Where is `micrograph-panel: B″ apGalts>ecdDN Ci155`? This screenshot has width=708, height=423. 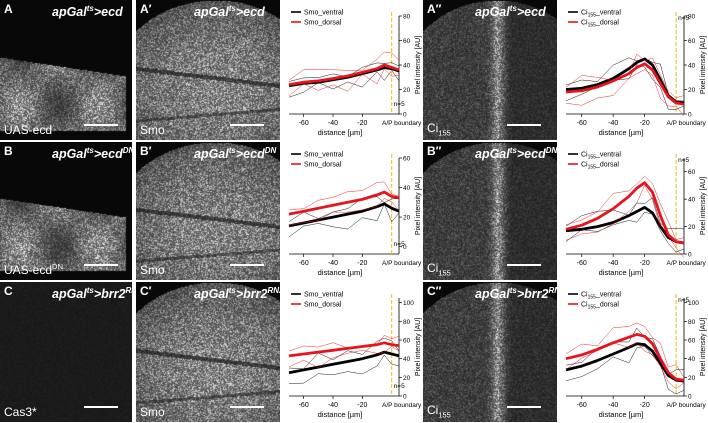
micrograph-panel: B″ apGalts>ecdDN Ci155 is located at coordinates (490, 211).